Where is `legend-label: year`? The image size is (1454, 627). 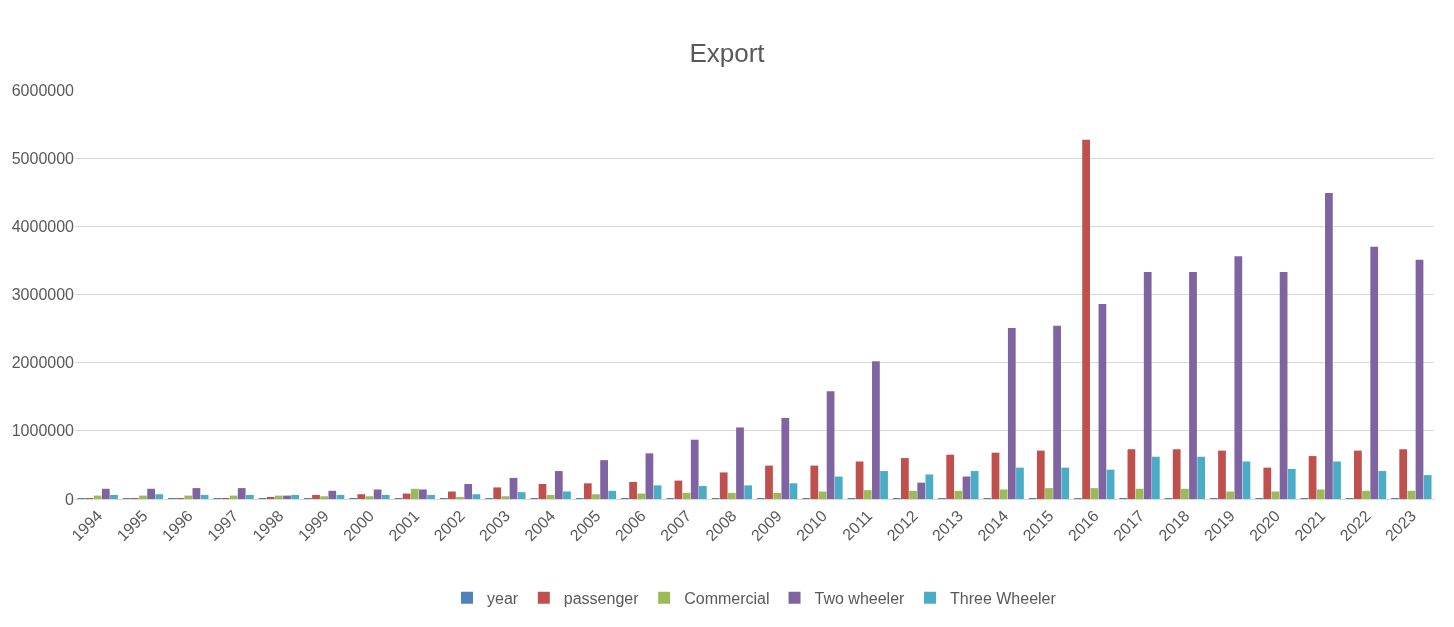
legend-label: year is located at coordinates (503, 598).